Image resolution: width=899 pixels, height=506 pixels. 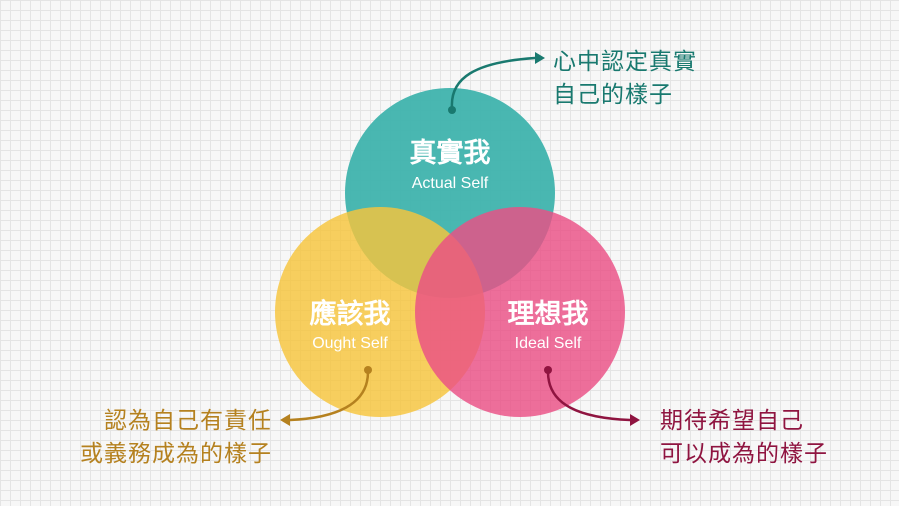 I want to click on ideal-self-zh-label: 理想我, so click(x=548, y=314).